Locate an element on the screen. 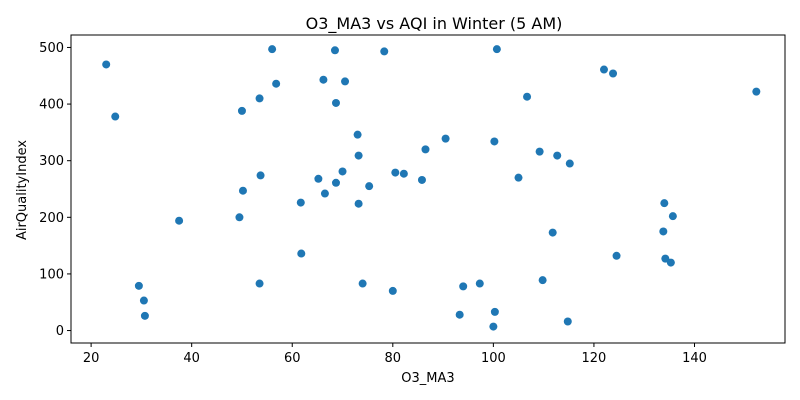 The height and width of the screenshot is (400, 800). y-tick-label: 500 is located at coordinates (51, 48).